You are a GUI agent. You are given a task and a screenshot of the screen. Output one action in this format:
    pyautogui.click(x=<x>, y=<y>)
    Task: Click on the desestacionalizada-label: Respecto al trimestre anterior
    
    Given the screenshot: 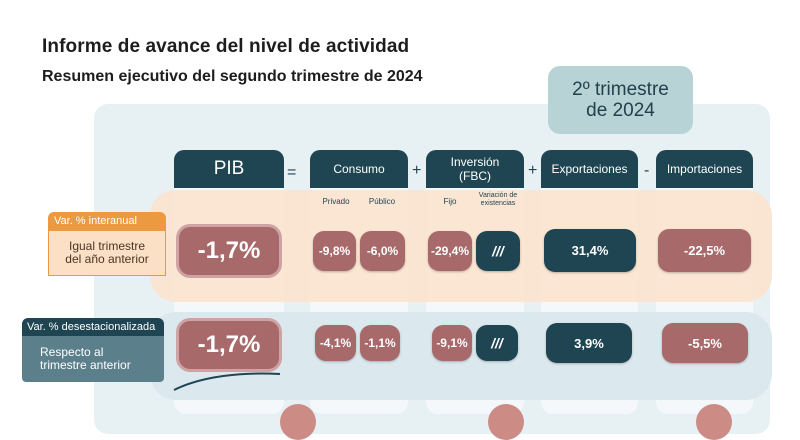 What is the action you would take?
    pyautogui.click(x=93, y=359)
    